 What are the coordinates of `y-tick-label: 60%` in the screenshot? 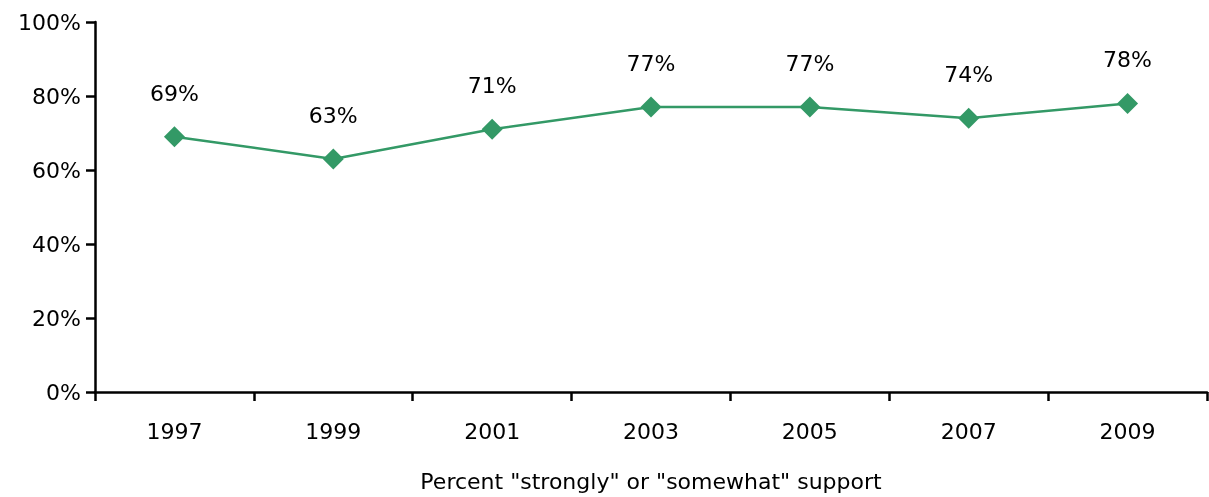 It's located at (56, 170).